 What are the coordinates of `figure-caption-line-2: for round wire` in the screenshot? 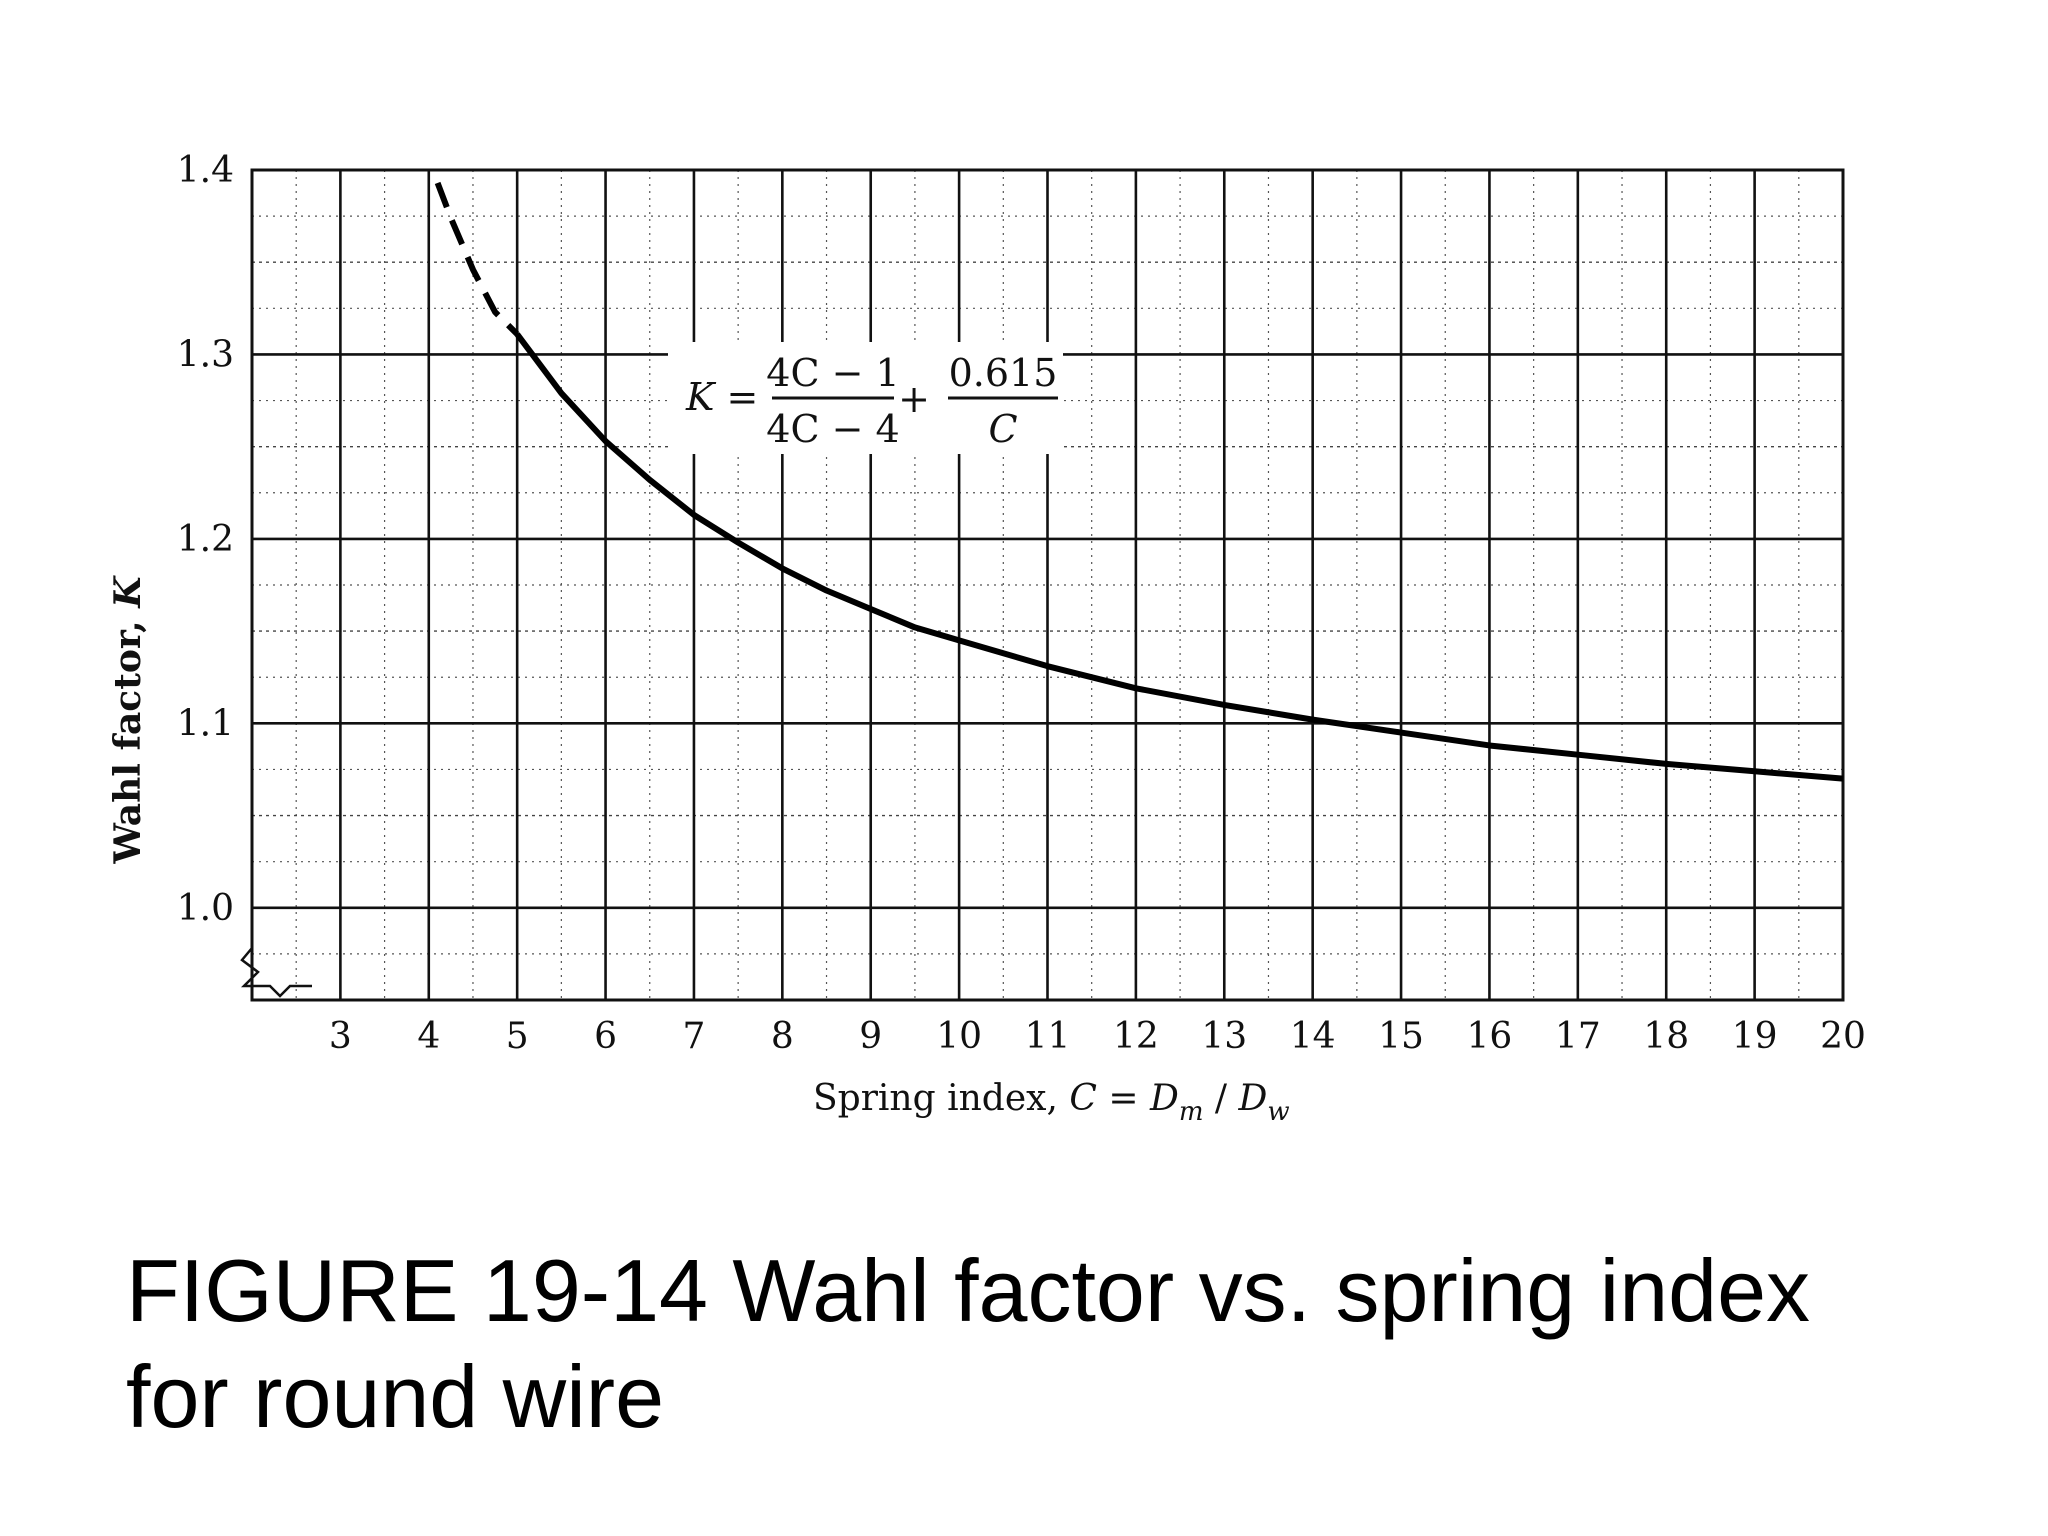 It's located at (395, 1396).